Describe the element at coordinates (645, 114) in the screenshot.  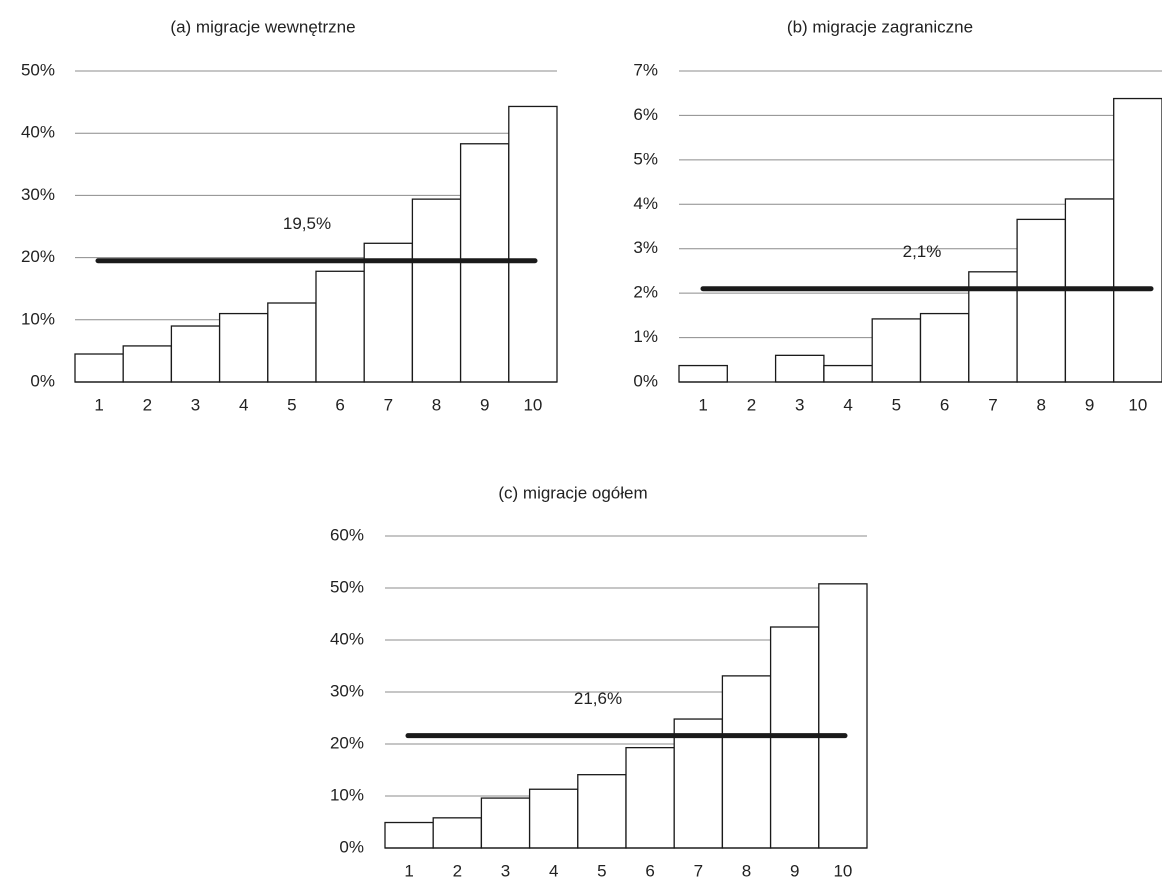
I see `y-tick-label: 6%` at that location.